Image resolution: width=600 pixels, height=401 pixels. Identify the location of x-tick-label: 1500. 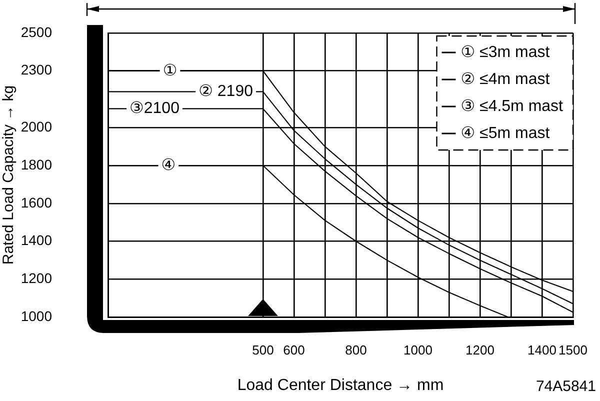
(573, 350).